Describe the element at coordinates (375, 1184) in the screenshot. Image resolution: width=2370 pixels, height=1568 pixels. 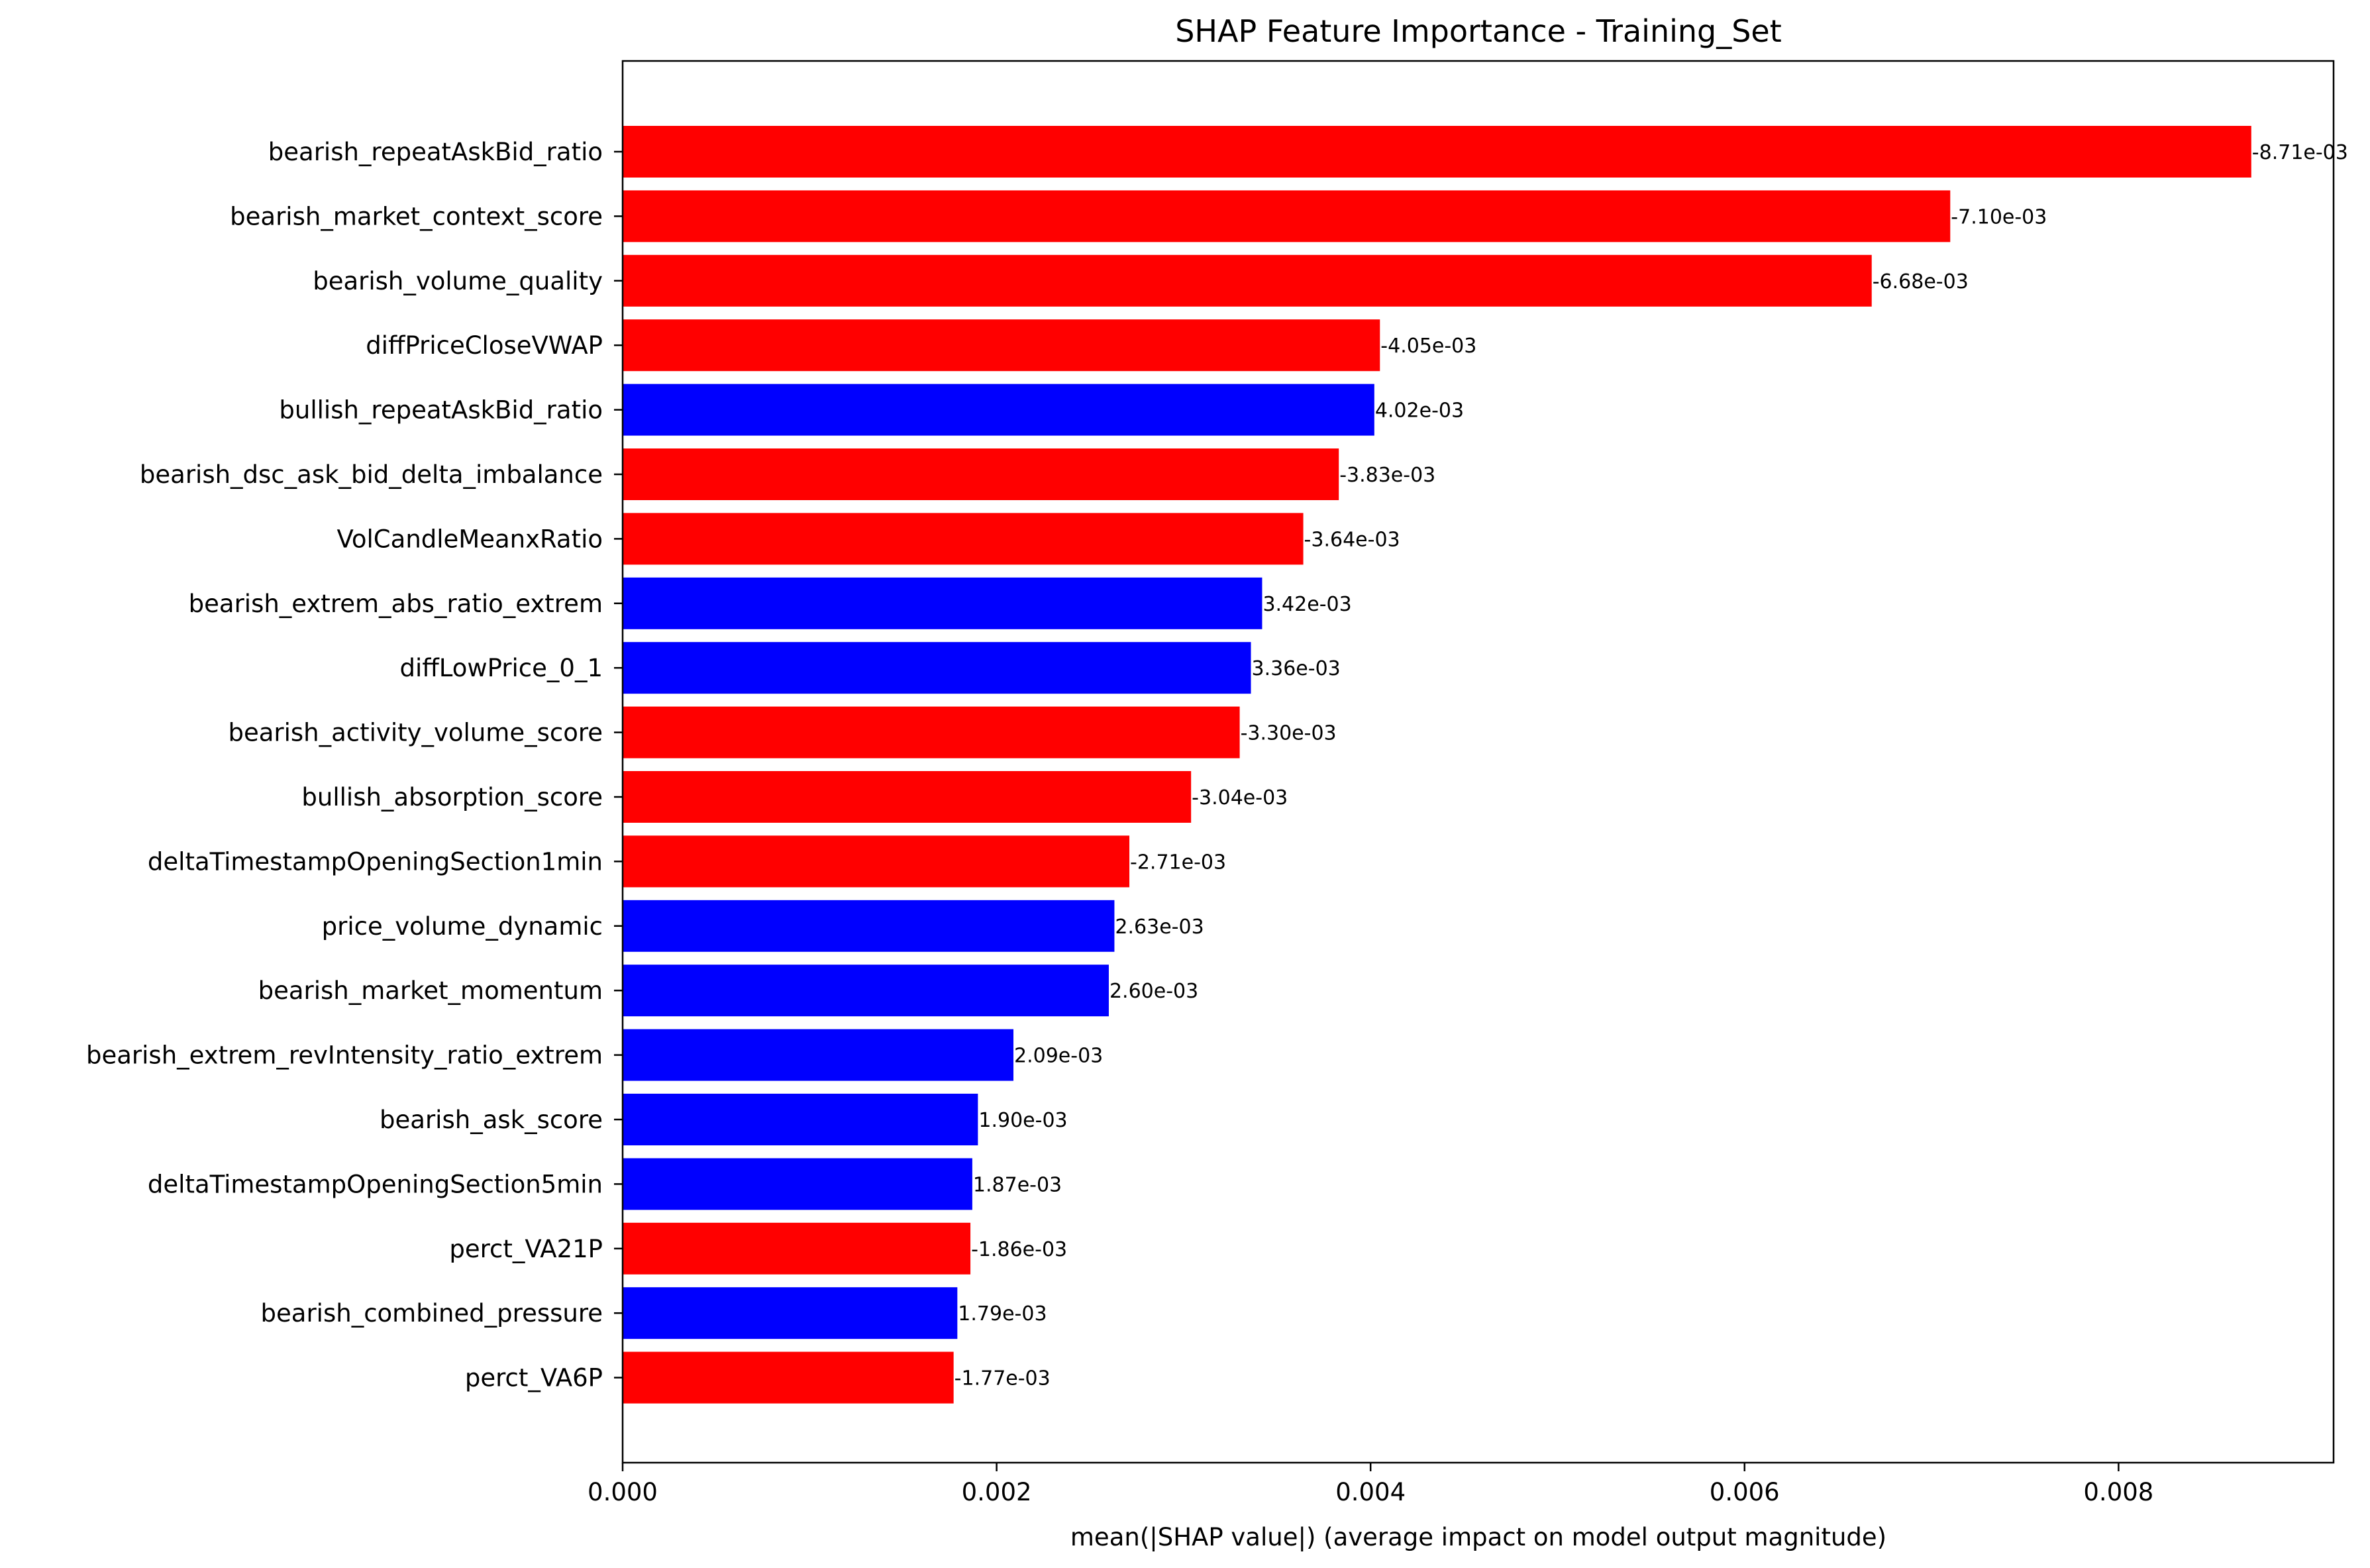
I see `y-tick-label: deltaTimestampOpeningSection5min` at that location.